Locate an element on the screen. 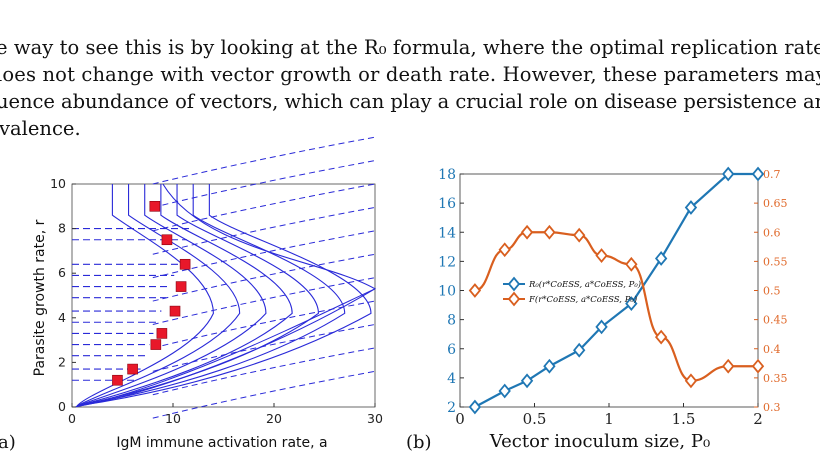 Image resolution: width=820 pixels, height=470 pixels. x-tick-label: 10 is located at coordinates (173, 418).